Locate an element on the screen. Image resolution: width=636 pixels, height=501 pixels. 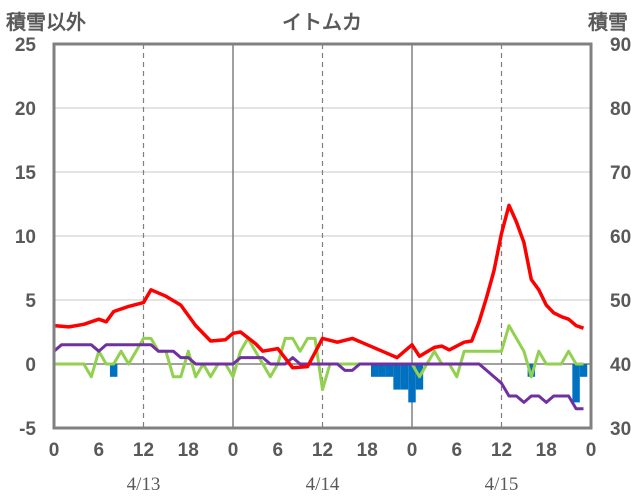
right-tick-label: 70 is located at coordinates (620, 173).